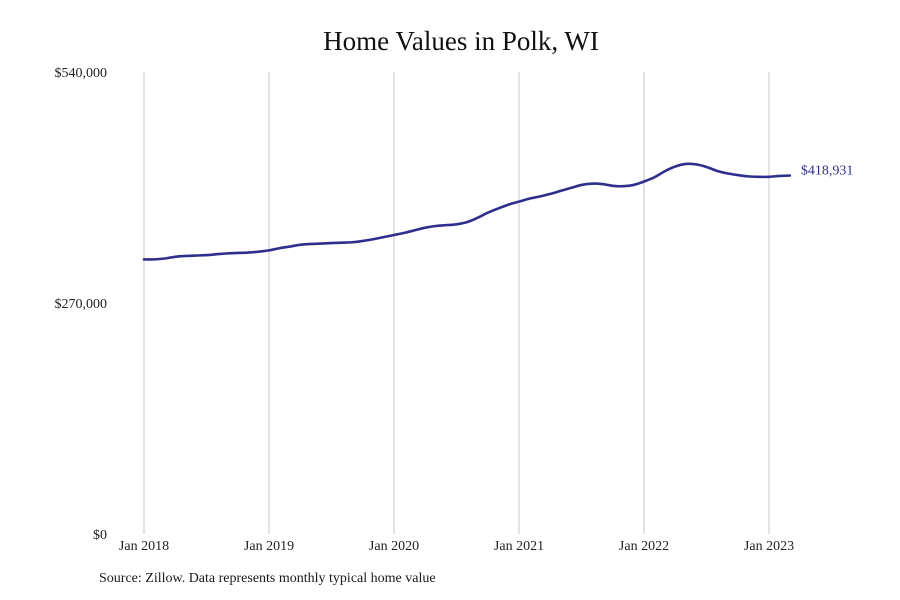 Image resolution: width=900 pixels, height=600 pixels. What do you see at coordinates (394, 546) in the screenshot?
I see `x-tick-label: Jan 2020` at bounding box center [394, 546].